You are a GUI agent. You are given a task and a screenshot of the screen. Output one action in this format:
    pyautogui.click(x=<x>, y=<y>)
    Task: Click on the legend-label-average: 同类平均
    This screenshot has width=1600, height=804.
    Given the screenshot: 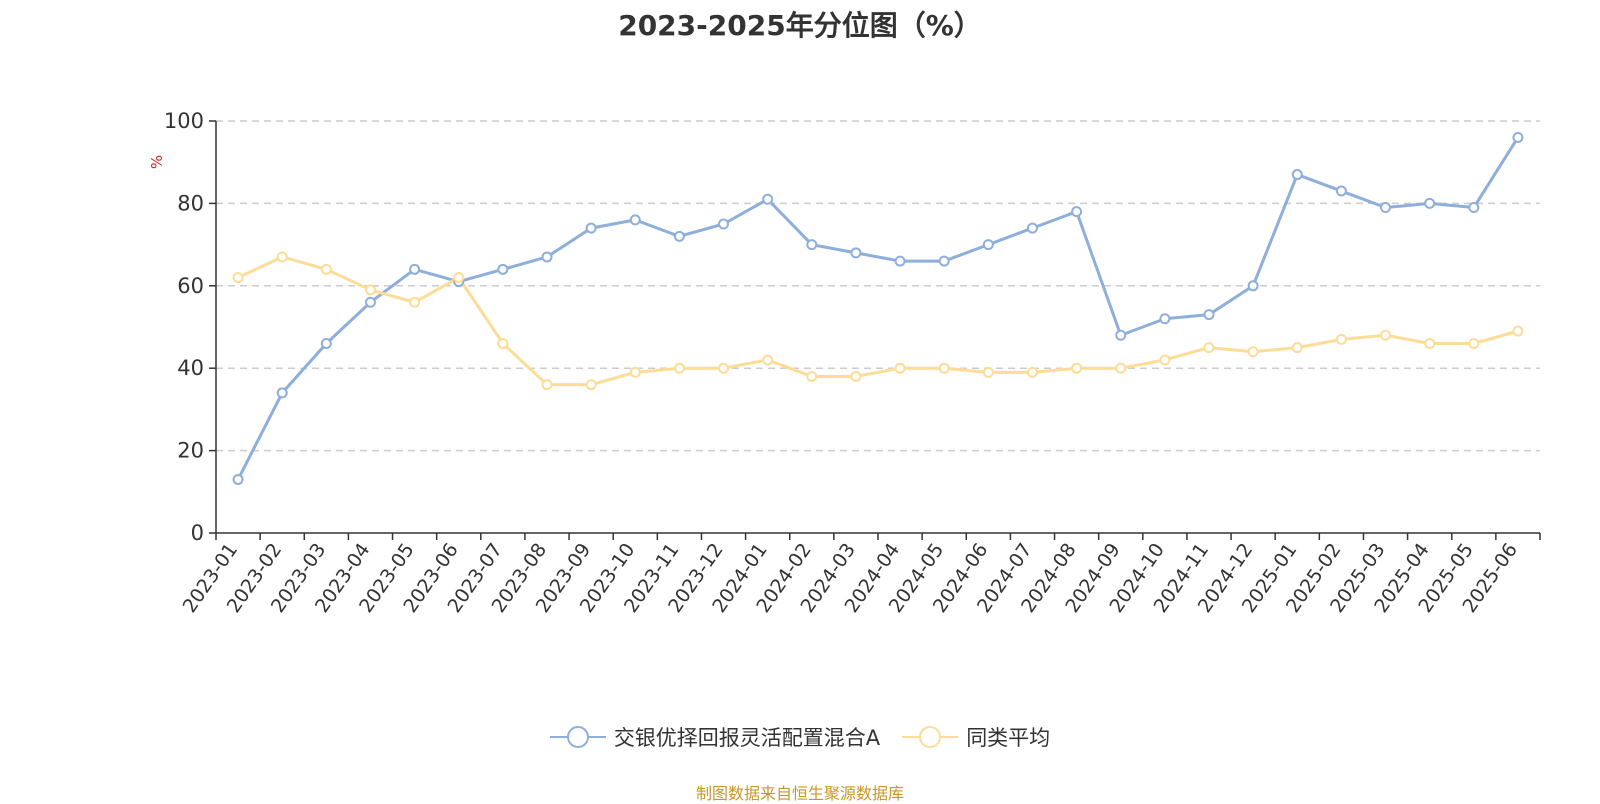 What is the action you would take?
    pyautogui.click(x=1008, y=738)
    